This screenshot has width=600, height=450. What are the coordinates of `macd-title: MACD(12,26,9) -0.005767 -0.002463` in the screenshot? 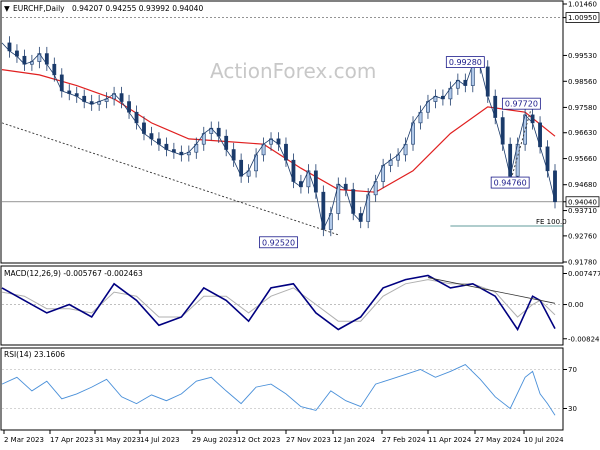 It's located at (73, 273).